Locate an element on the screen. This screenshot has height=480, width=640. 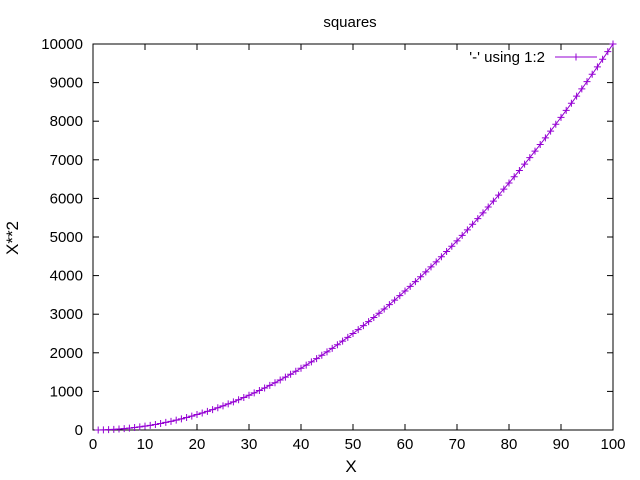
x-tick-label: 90 is located at coordinates (561, 444).